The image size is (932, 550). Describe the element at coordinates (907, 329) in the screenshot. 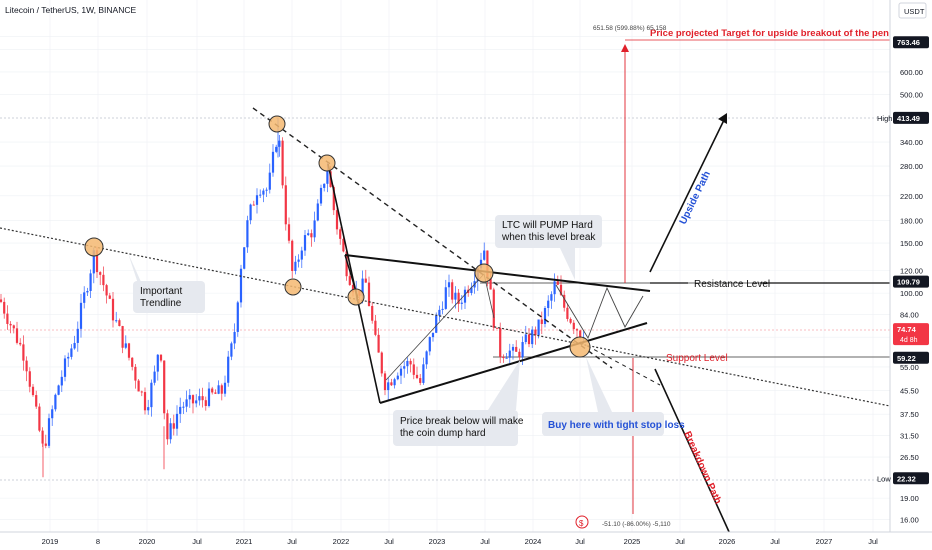

I see `price-tag-label: 74.74` at that location.